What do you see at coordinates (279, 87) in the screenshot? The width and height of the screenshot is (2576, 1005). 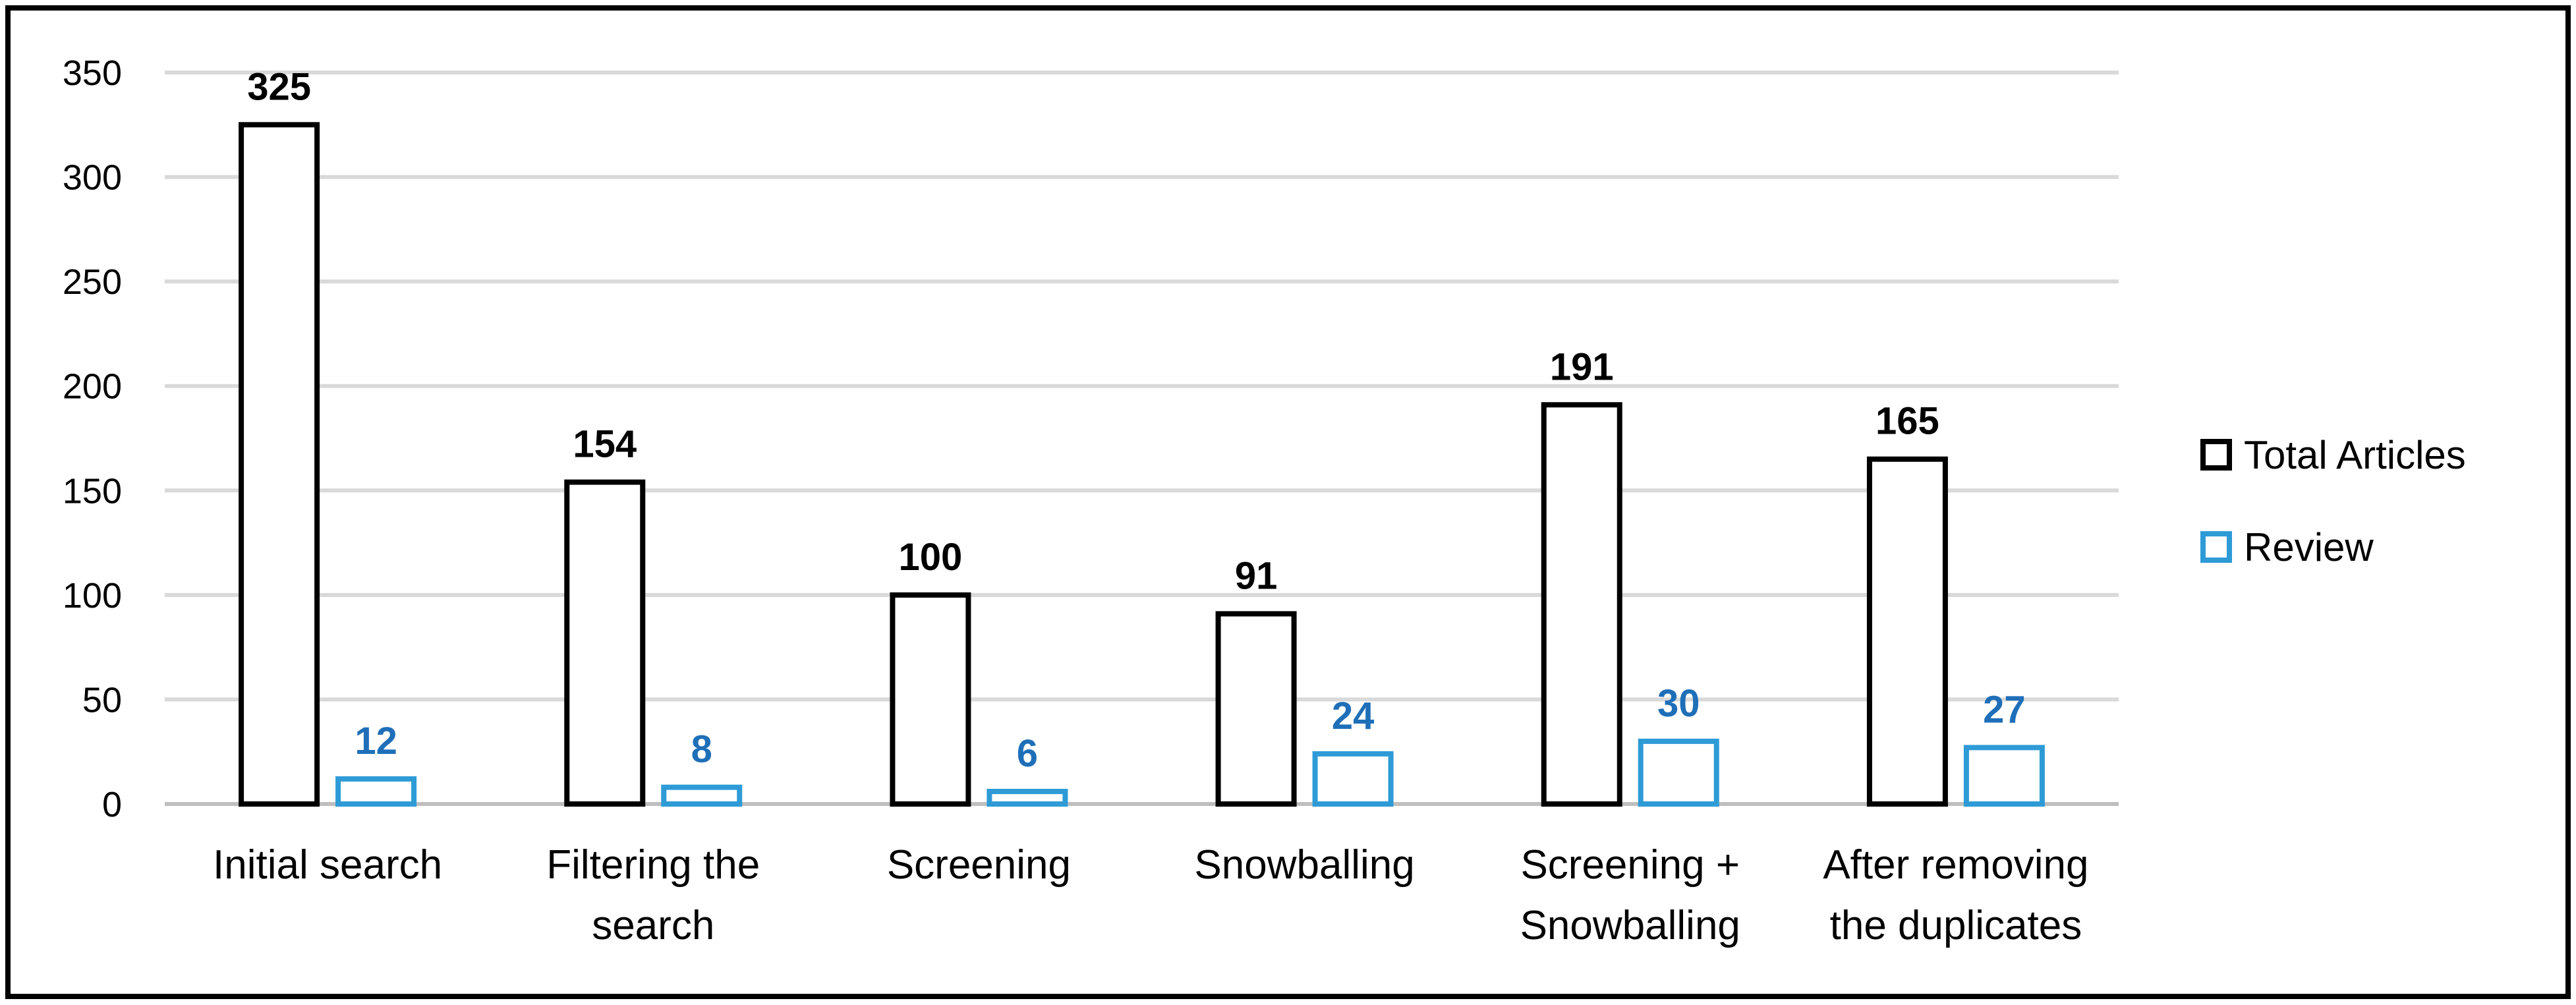 I see `data-label-total-articles: 325` at bounding box center [279, 87].